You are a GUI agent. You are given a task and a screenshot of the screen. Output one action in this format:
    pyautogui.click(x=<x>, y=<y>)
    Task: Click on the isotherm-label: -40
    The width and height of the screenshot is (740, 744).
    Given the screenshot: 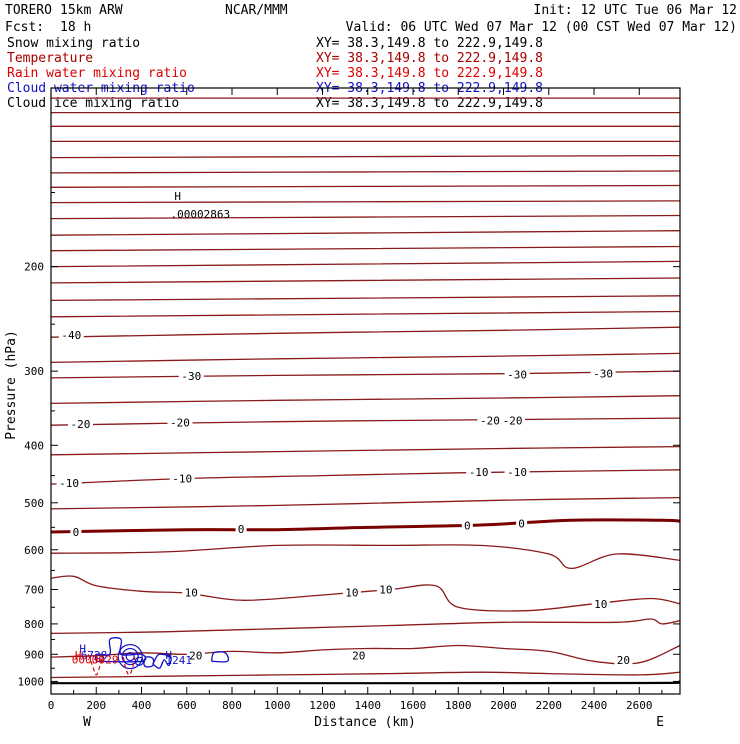 What is the action you would take?
    pyautogui.click(x=71, y=335)
    